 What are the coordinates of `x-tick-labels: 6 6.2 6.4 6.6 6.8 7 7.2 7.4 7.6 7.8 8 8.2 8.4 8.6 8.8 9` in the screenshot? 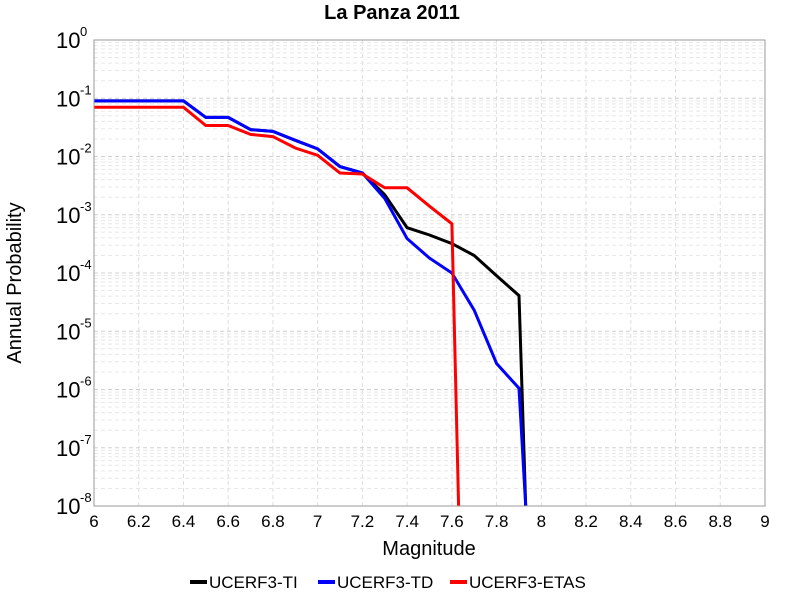 It's located at (429, 521).